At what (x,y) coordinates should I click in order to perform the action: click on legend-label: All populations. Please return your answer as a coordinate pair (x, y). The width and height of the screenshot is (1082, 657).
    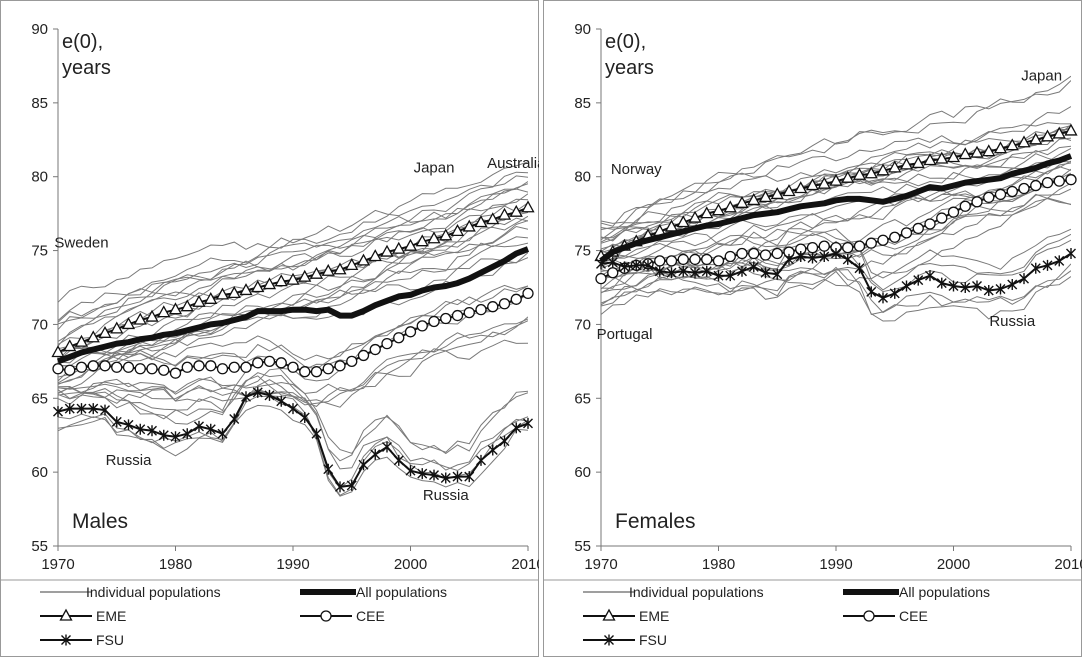
    Looking at the image, I should click on (401, 592).